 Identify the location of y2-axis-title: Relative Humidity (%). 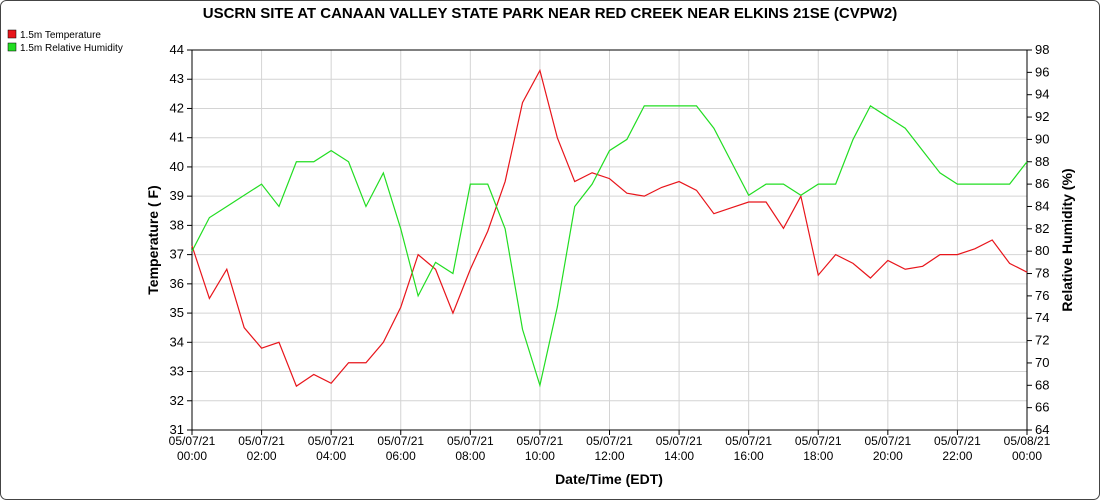
(1067, 239).